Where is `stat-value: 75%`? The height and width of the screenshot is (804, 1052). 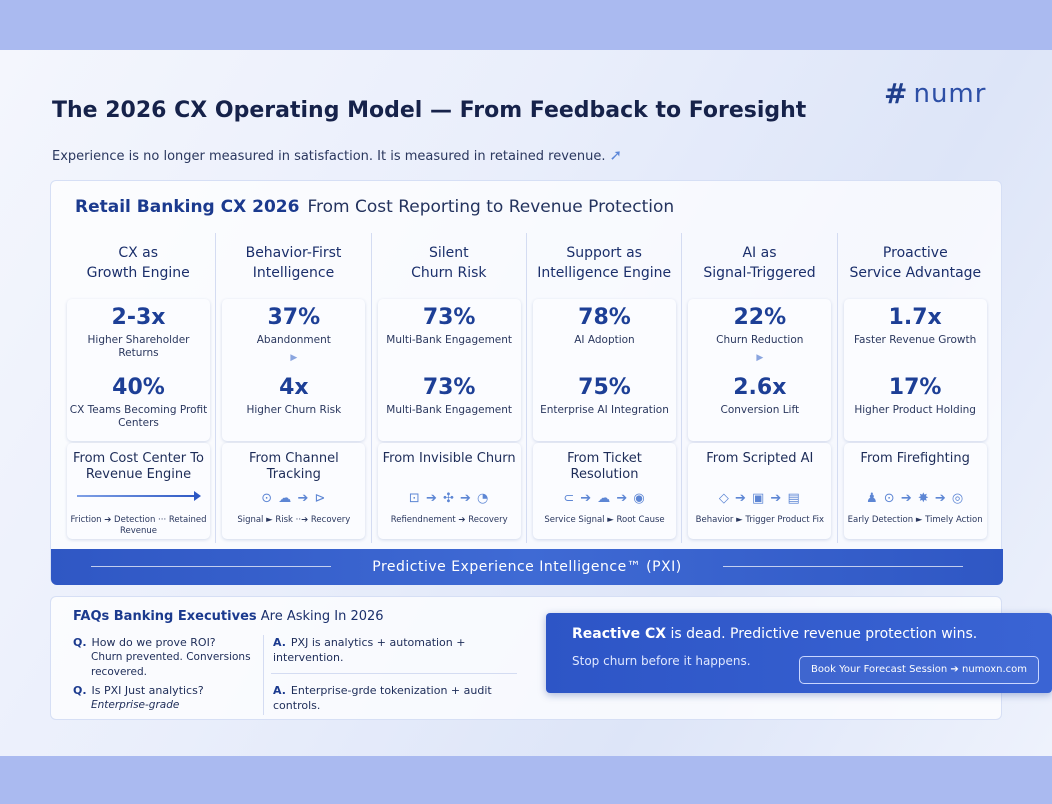
stat-value: 75% is located at coordinates (604, 387).